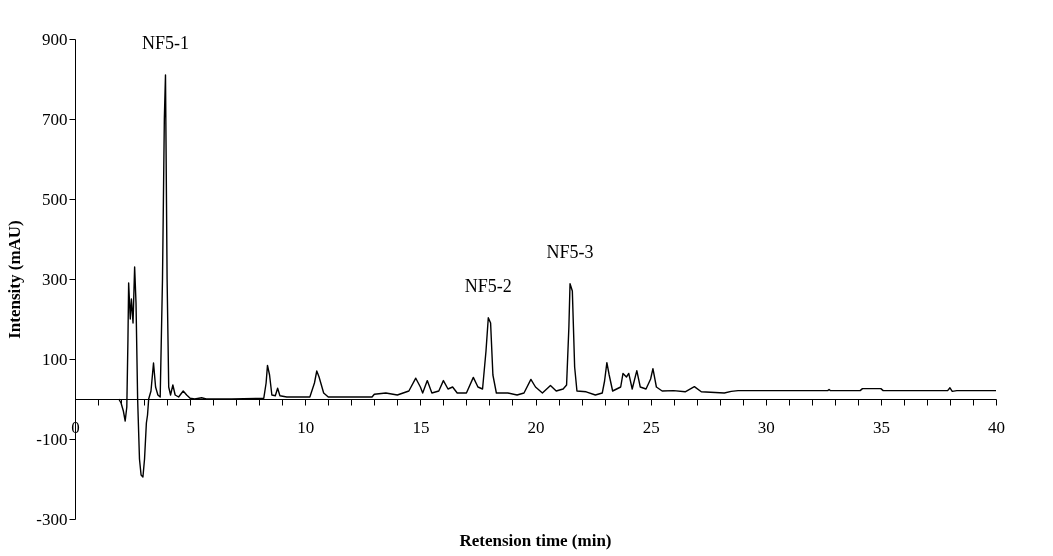  I want to click on x-tick-label: 20, so click(536, 427).